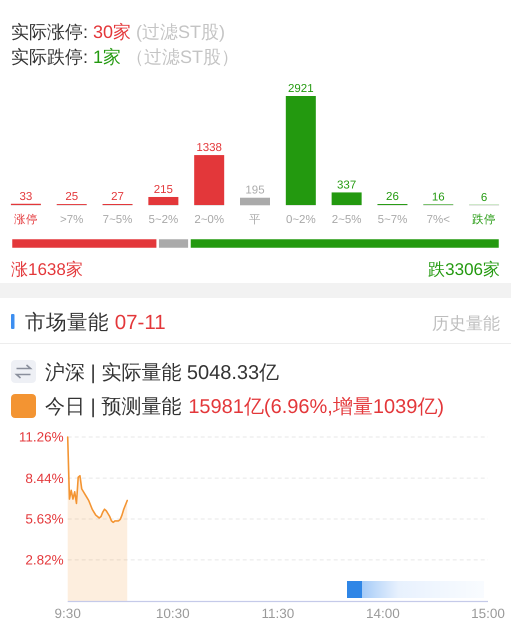 The height and width of the screenshot is (628, 511). I want to click on text: 历史量能, so click(466, 323).